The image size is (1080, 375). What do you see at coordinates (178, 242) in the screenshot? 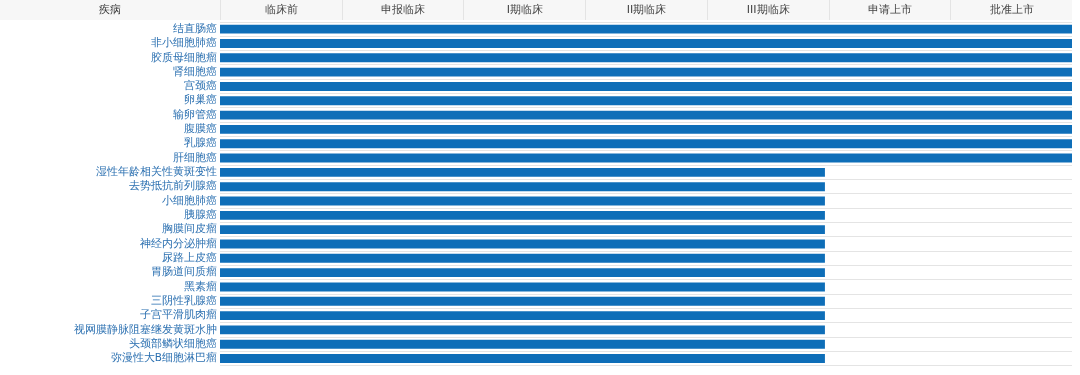
I see `y-tick-label: 神经内分泌肿瘤` at bounding box center [178, 242].